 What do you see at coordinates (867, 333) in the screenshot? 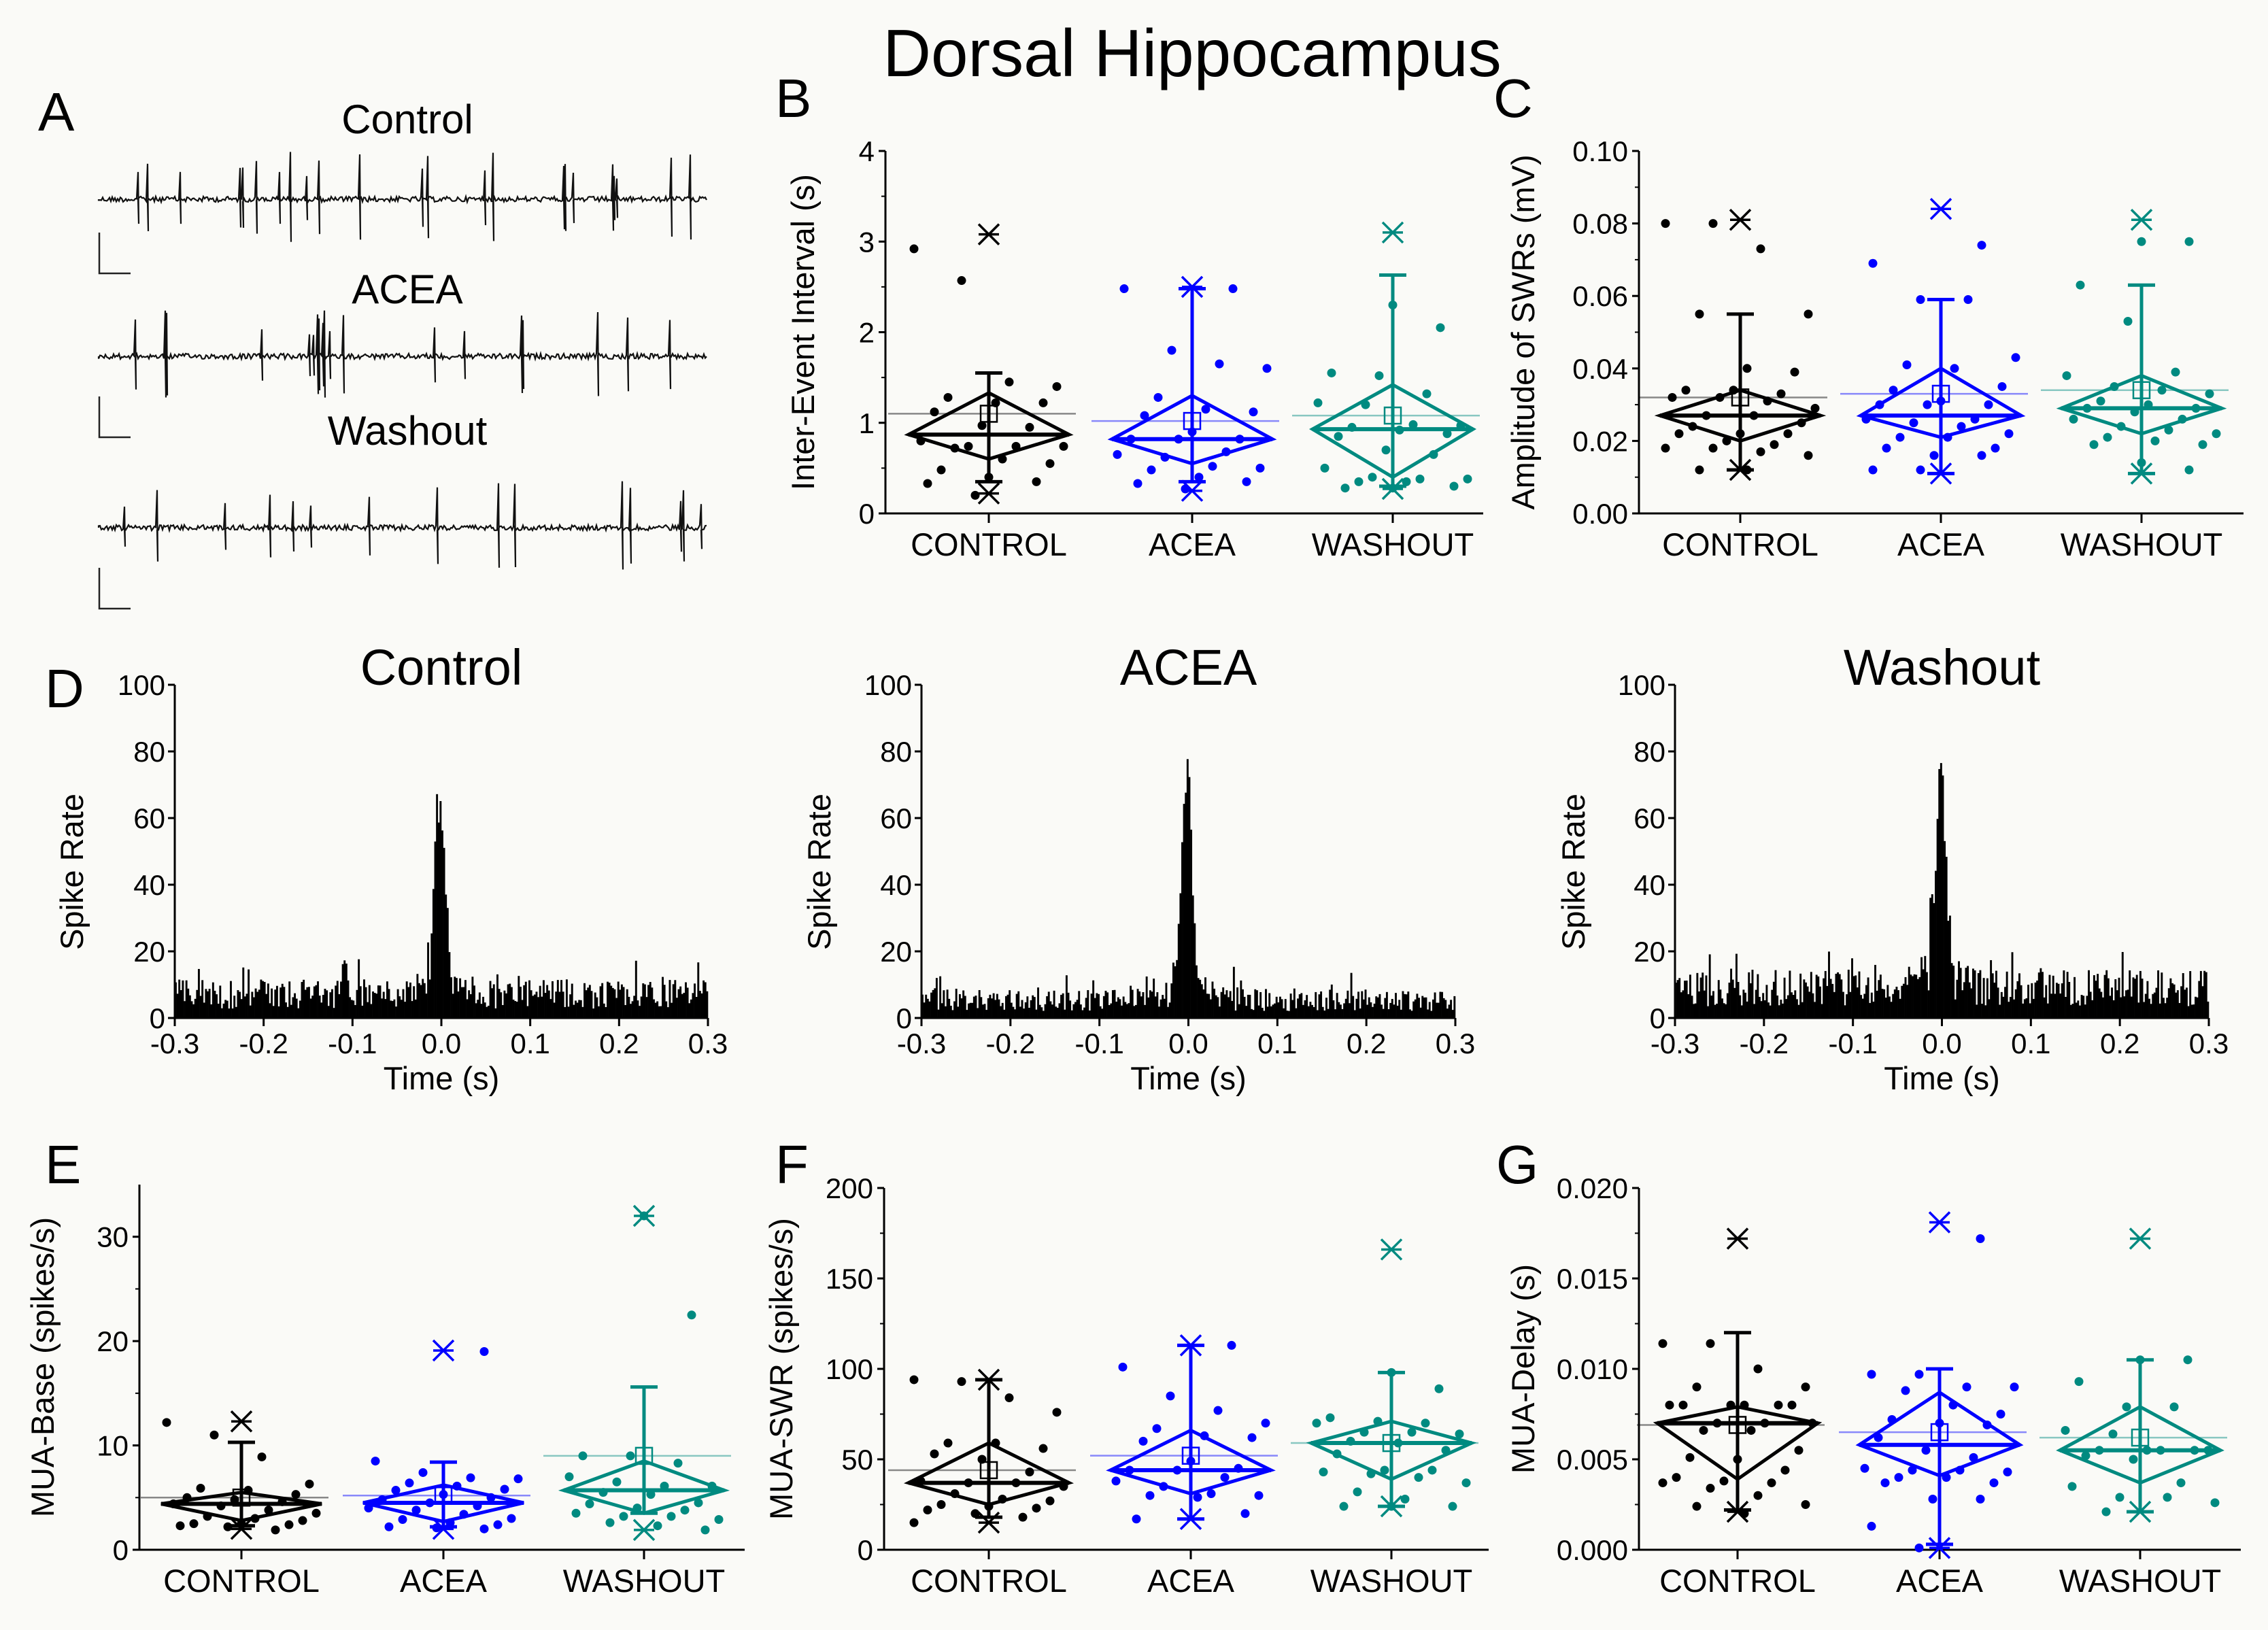
I see `y-tick-label: 2` at bounding box center [867, 333].